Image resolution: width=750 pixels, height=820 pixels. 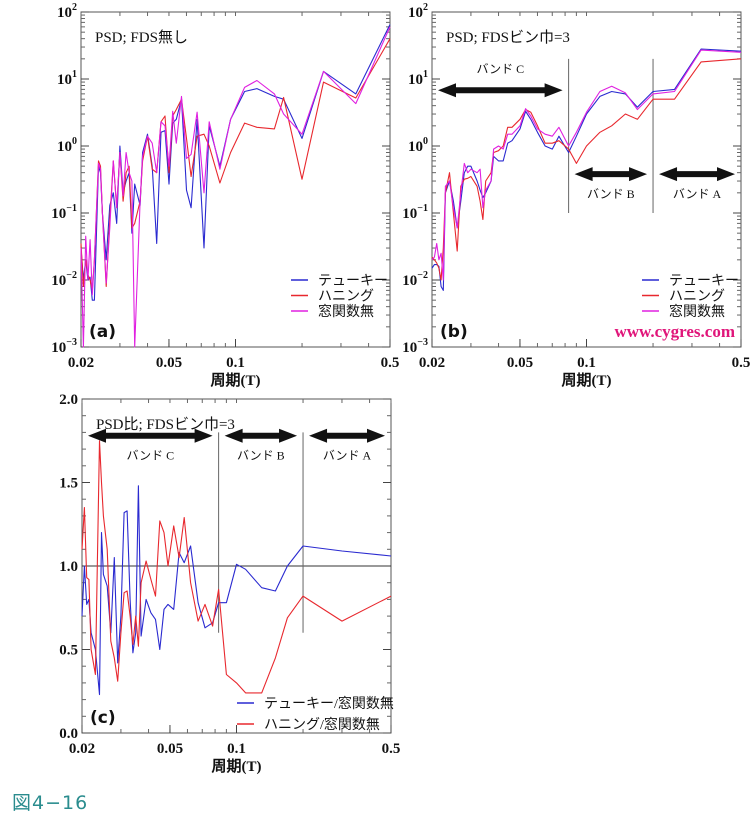 I want to click on legend-label: ハニング/窓関数無, so click(x=322, y=724).